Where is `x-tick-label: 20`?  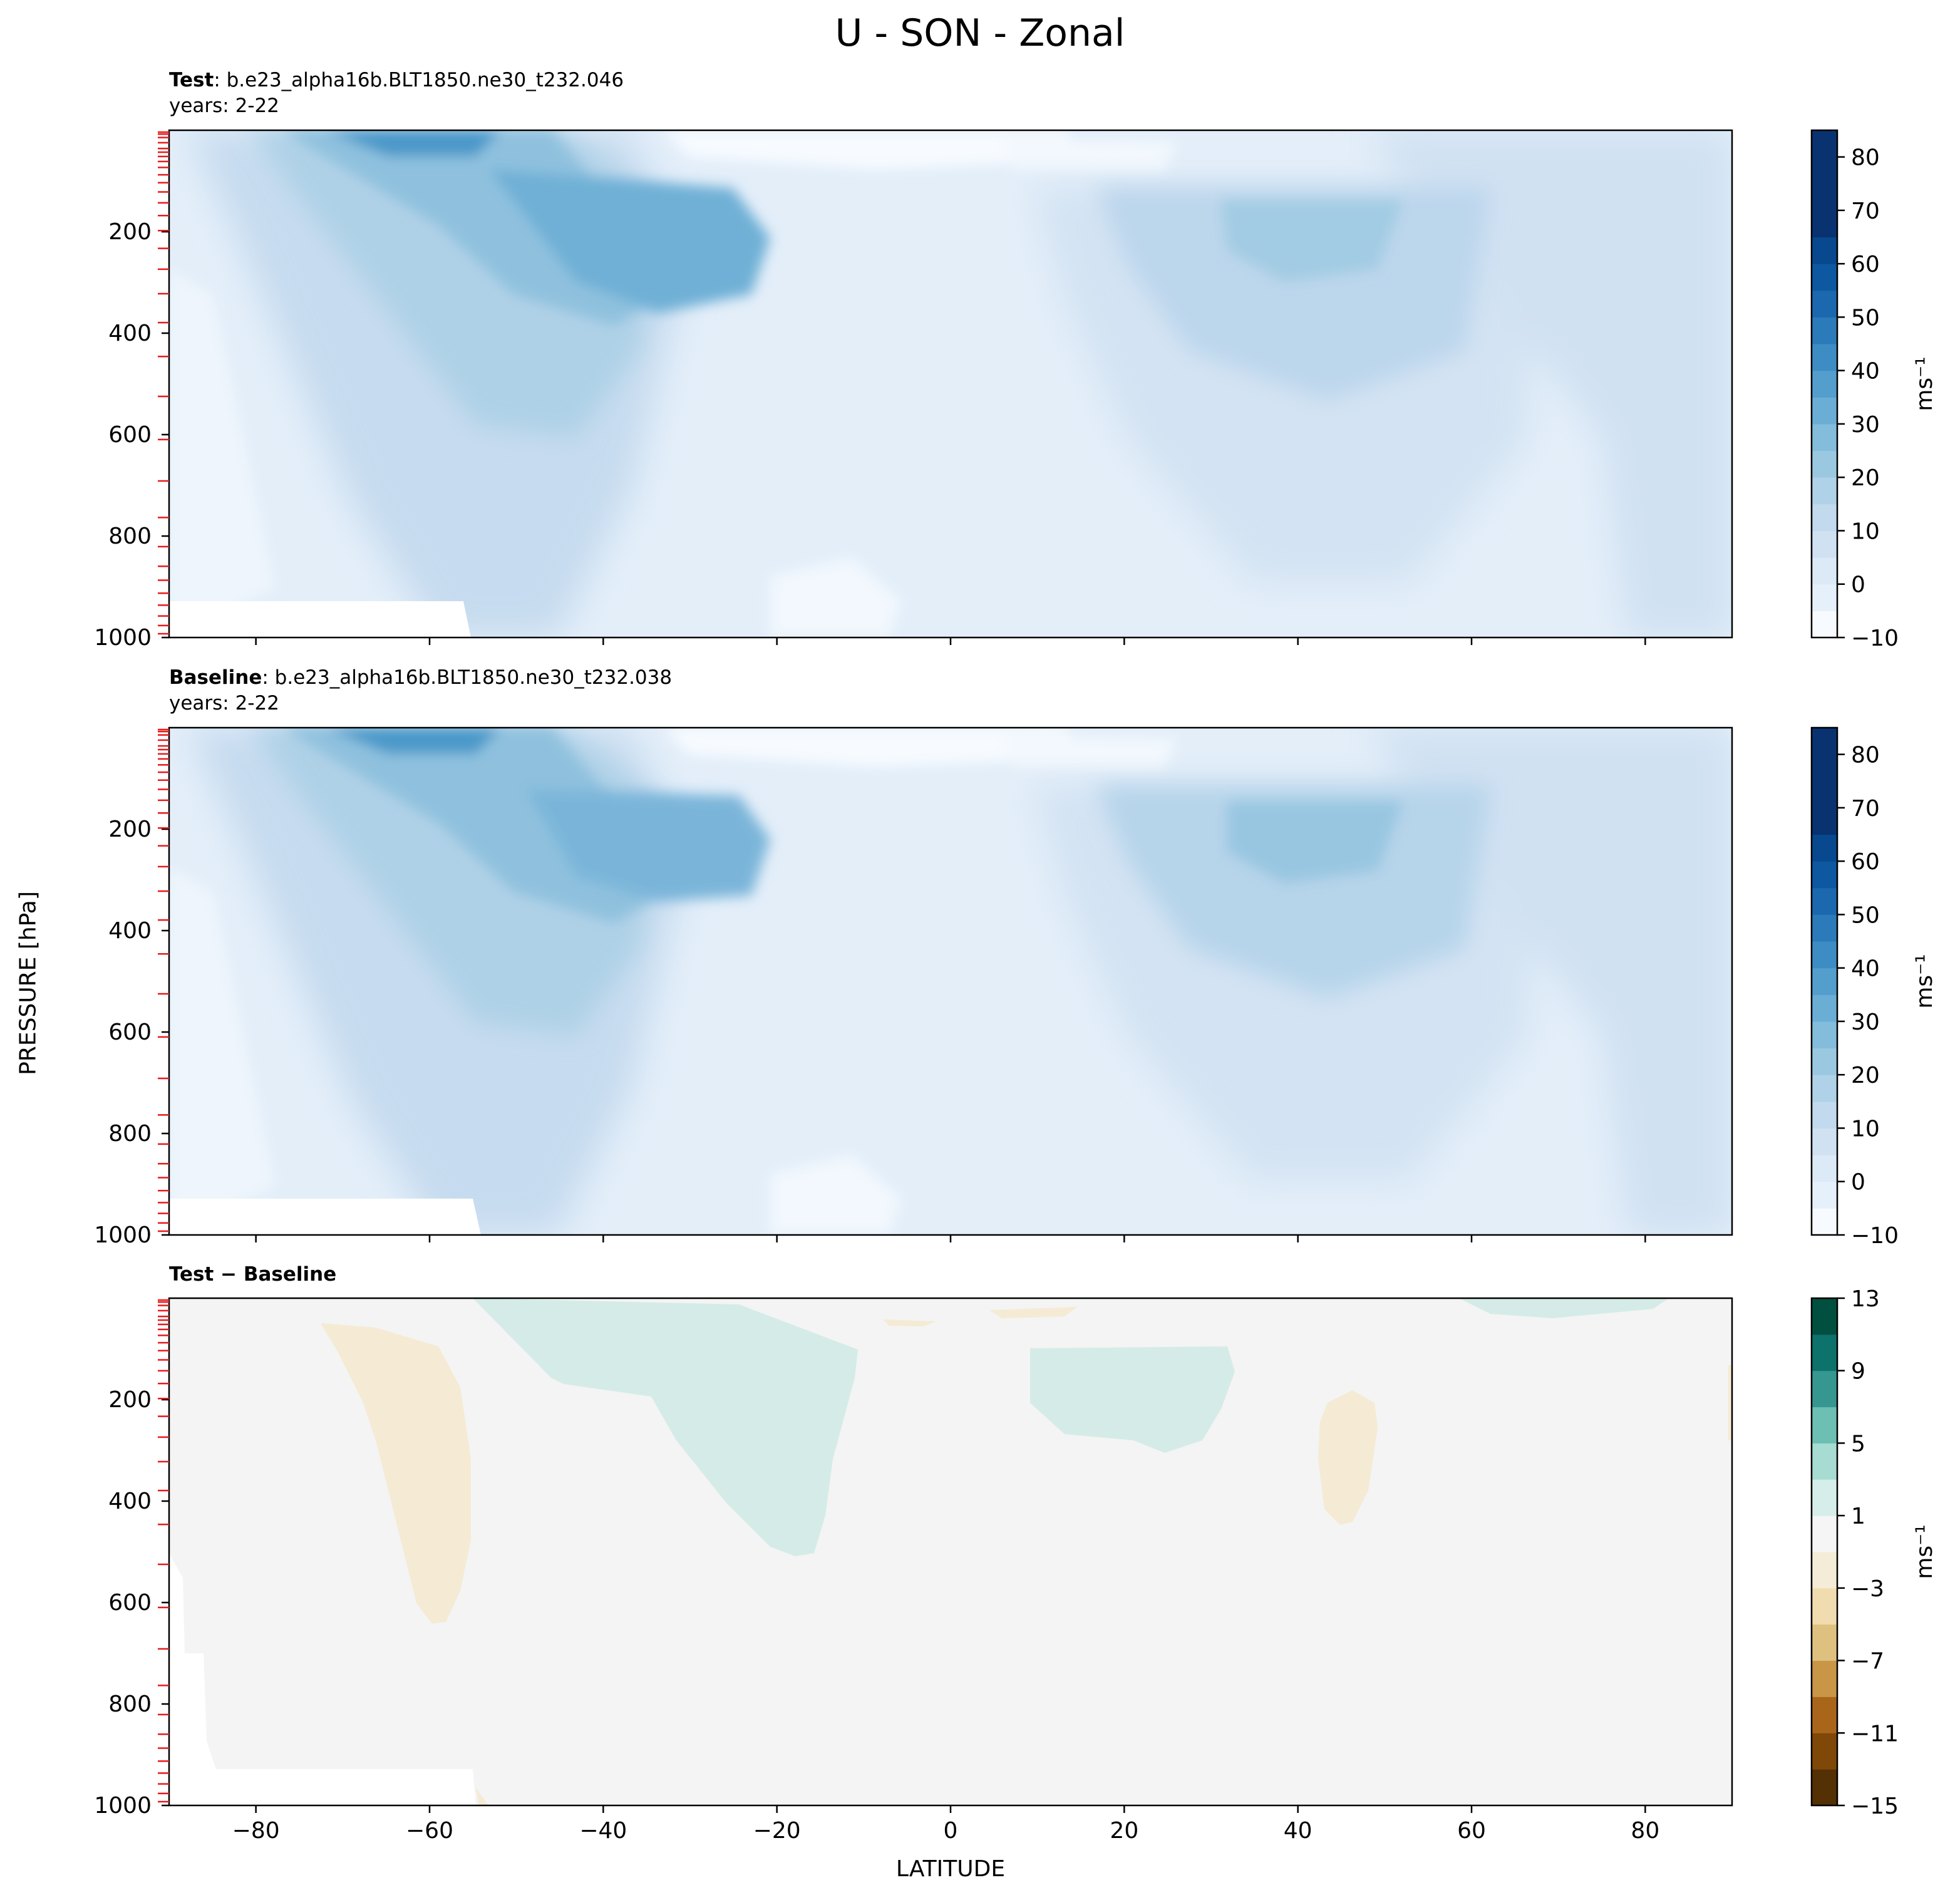
x-tick-label: 20 is located at coordinates (1124, 1831).